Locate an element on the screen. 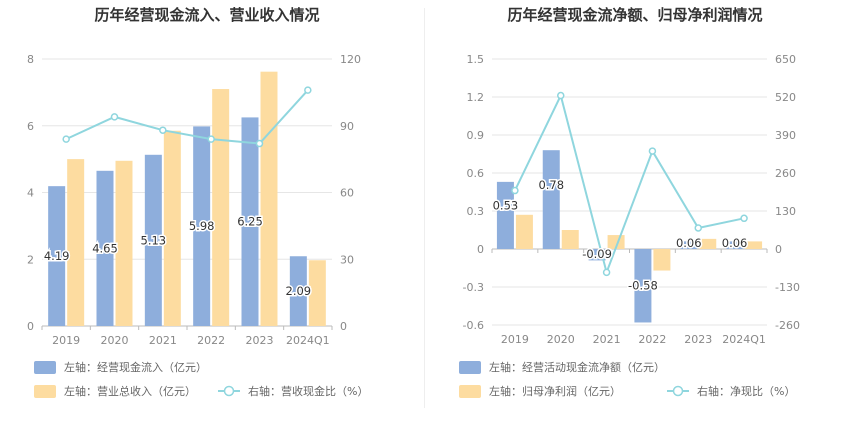 Image resolution: width=850 pixels, height=437 pixels. legend-label: 左轴：经营活动现金流净额（亿元） is located at coordinates (577, 367).